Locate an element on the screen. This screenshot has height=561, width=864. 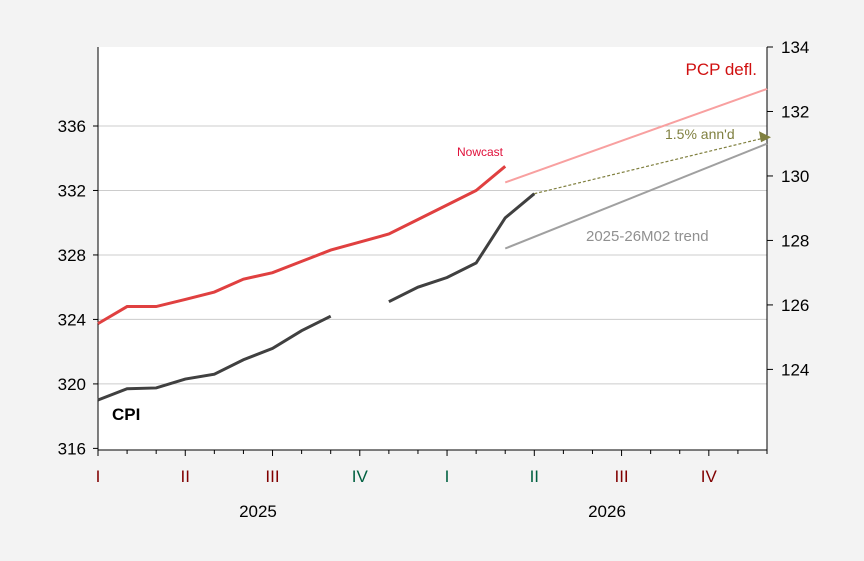
cpi-label: CPI is located at coordinates (126, 414).